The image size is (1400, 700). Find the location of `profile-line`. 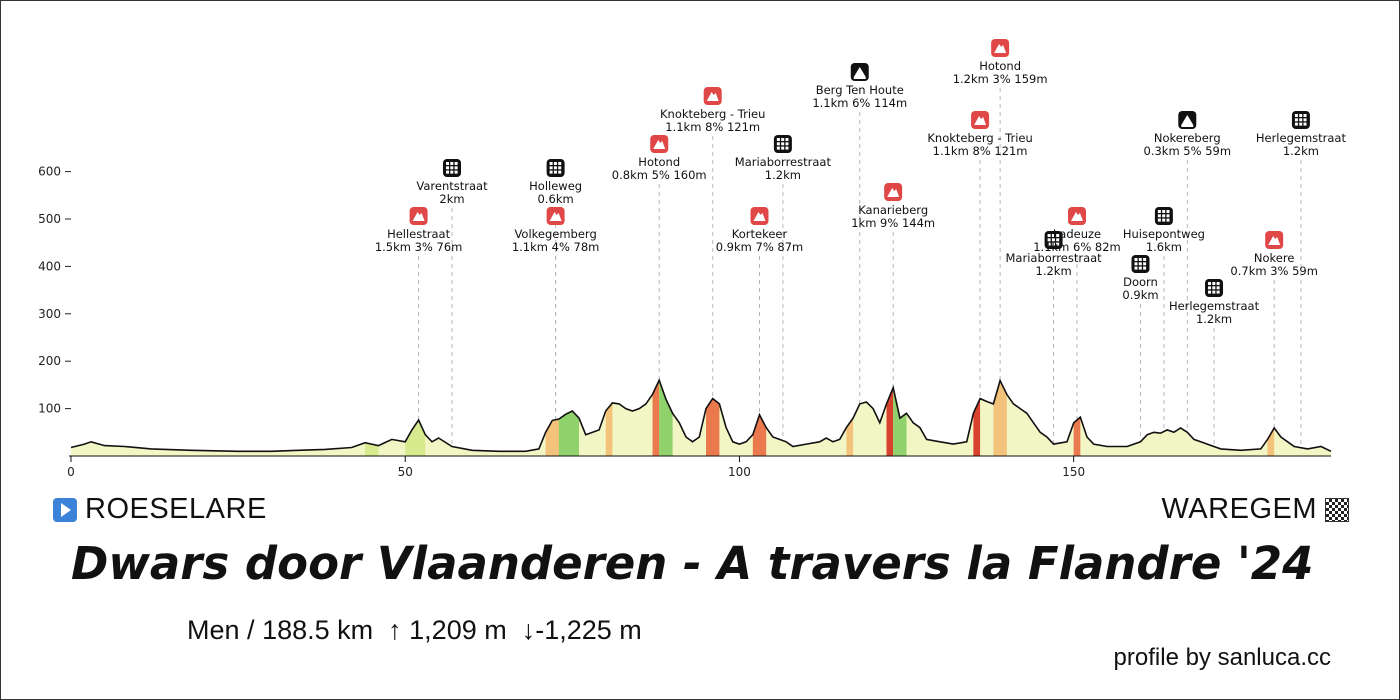

profile-line is located at coordinates (701, 415).